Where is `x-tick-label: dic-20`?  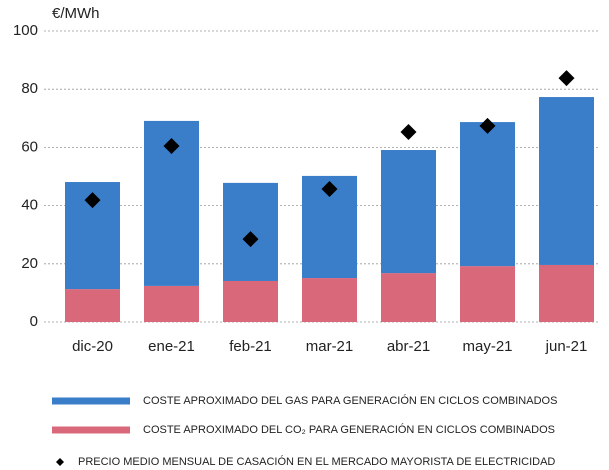
x-tick-label: dic-20 is located at coordinates (92, 346).